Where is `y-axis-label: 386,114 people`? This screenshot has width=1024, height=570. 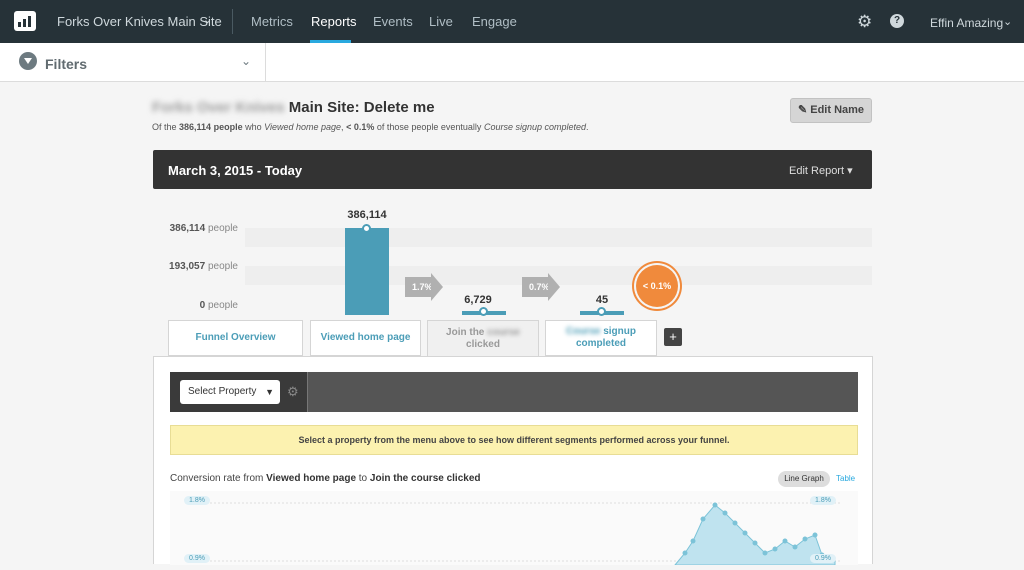 y-axis-label: 386,114 people is located at coordinates (203, 228).